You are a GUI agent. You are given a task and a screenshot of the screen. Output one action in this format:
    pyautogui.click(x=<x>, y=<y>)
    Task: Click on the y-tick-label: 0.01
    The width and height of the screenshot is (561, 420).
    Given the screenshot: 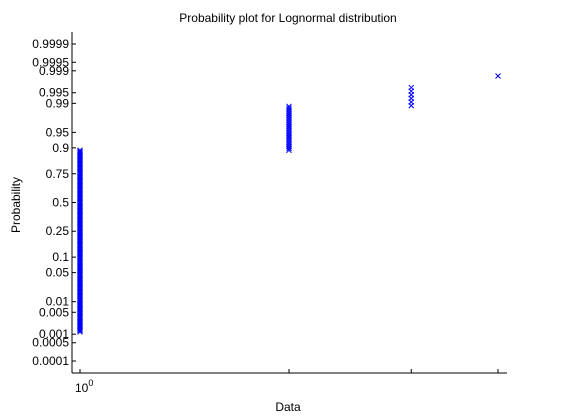 What is the action you would take?
    pyautogui.click(x=58, y=302)
    